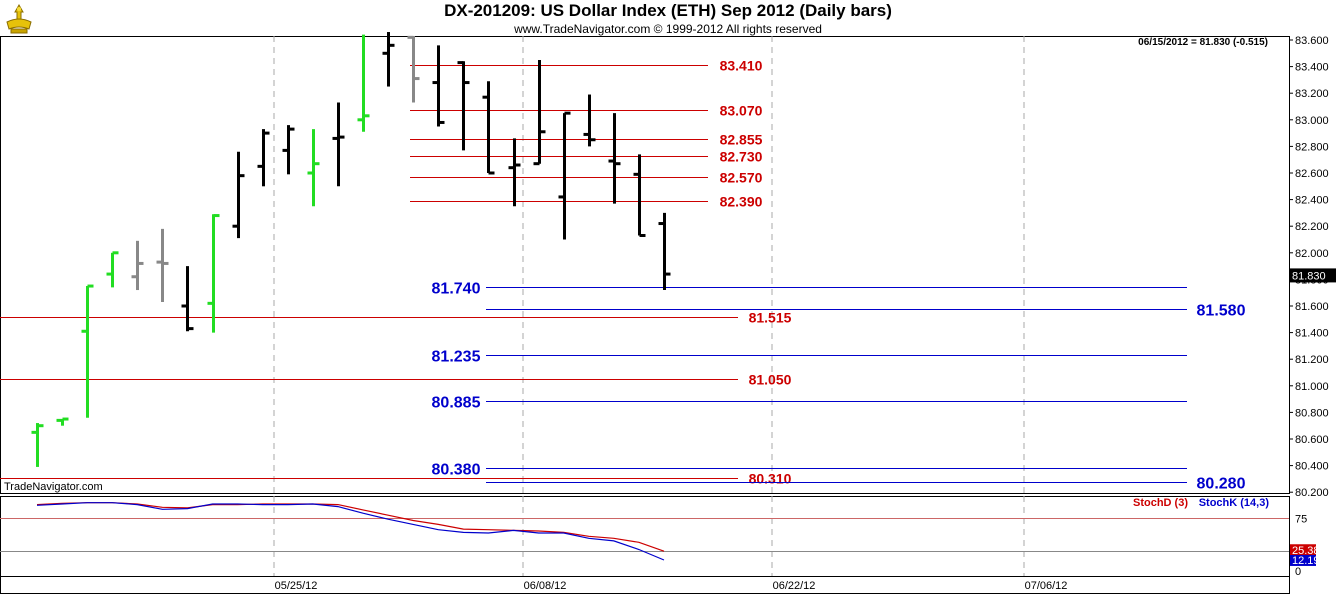  I want to click on last-readout-text: 06/15/2012 = 81.830 (-0.515), so click(1203, 42).